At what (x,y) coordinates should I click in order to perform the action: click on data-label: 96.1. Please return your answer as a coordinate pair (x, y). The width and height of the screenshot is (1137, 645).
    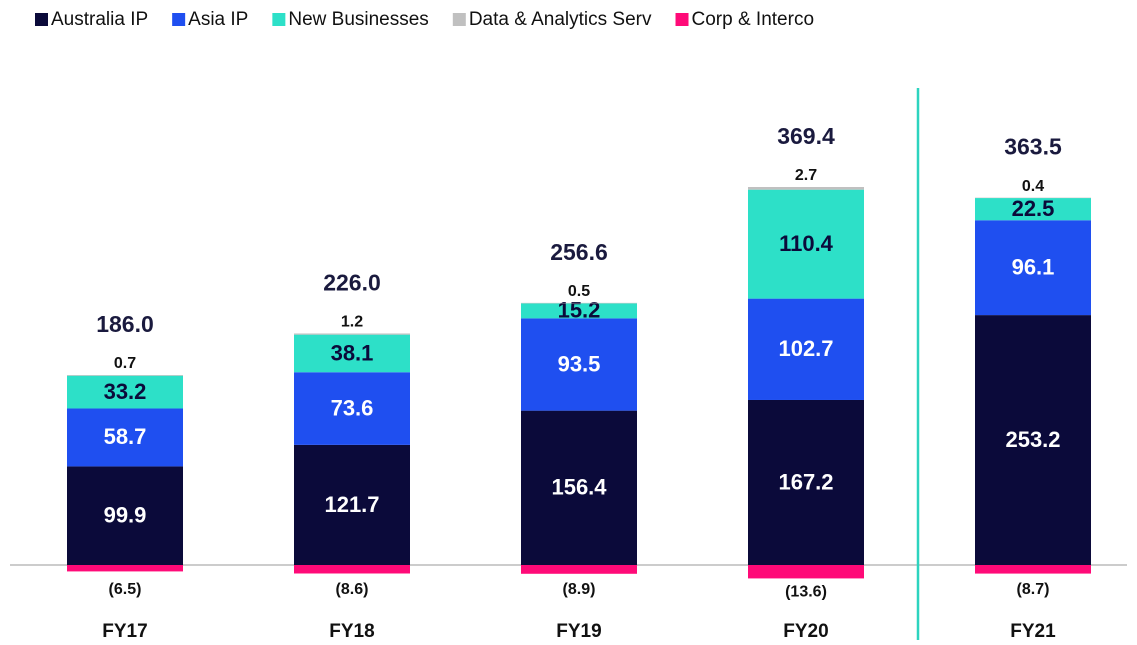
    Looking at the image, I should click on (1033, 266).